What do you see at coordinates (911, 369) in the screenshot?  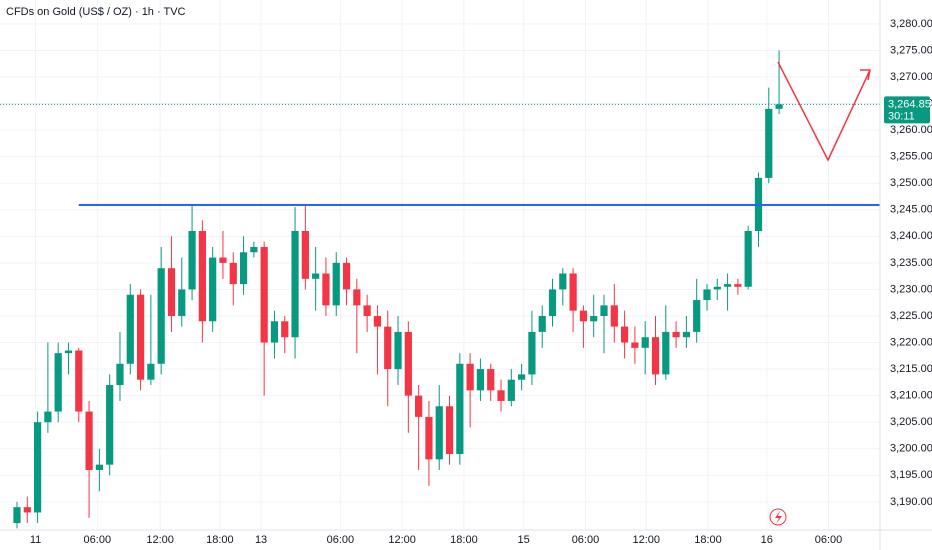 I see `y-tick-label: 3,215.000` at bounding box center [911, 369].